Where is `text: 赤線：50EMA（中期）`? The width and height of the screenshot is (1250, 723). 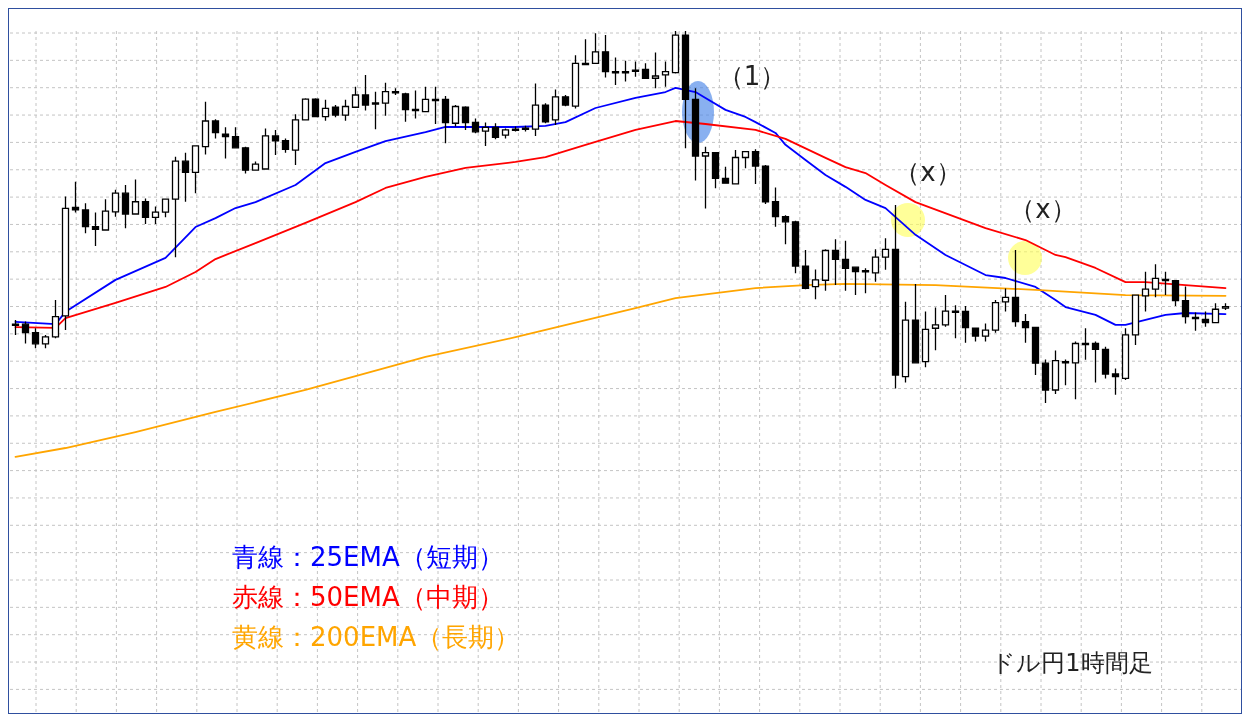
text: 赤線：50EMA（中期） is located at coordinates (368, 597).